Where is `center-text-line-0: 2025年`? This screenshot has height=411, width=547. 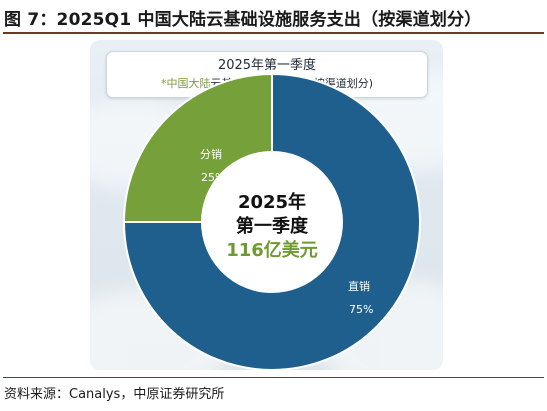
center-text-line-0: 2025年 is located at coordinates (272, 202).